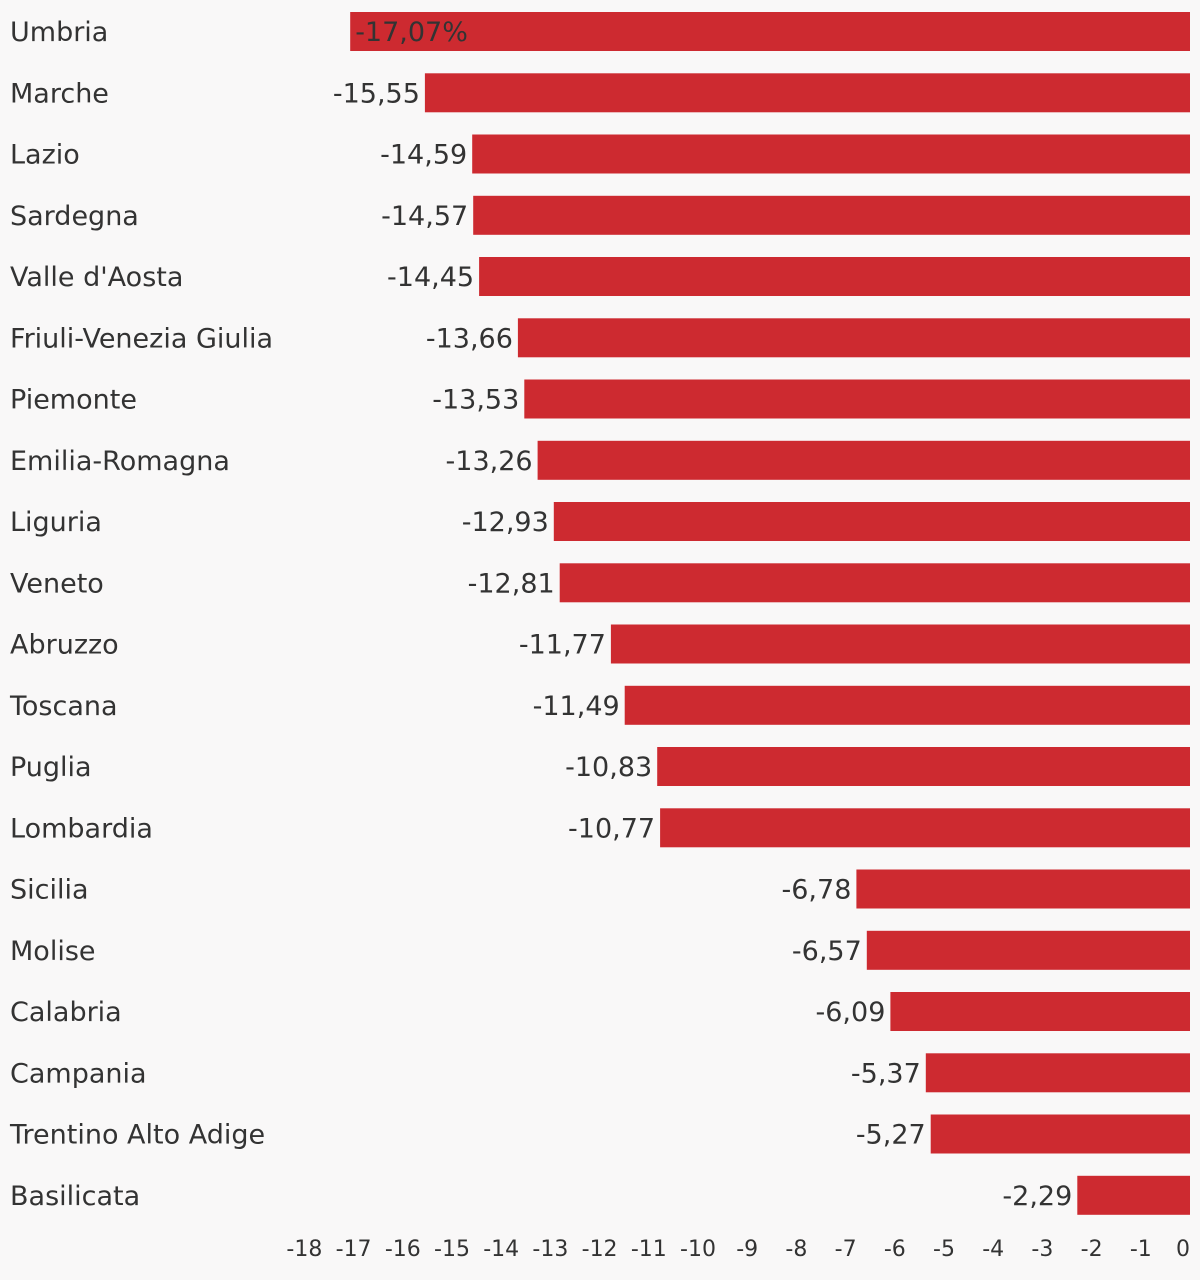 The width and height of the screenshot is (1200, 1280). Describe the element at coordinates (354, 1249) in the screenshot. I see `x-tick-label: -17` at that location.